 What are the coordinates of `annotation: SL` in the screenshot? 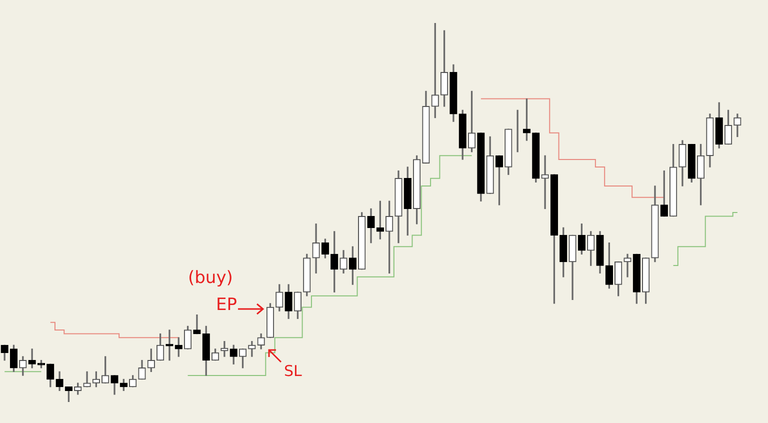 It's located at (293, 371).